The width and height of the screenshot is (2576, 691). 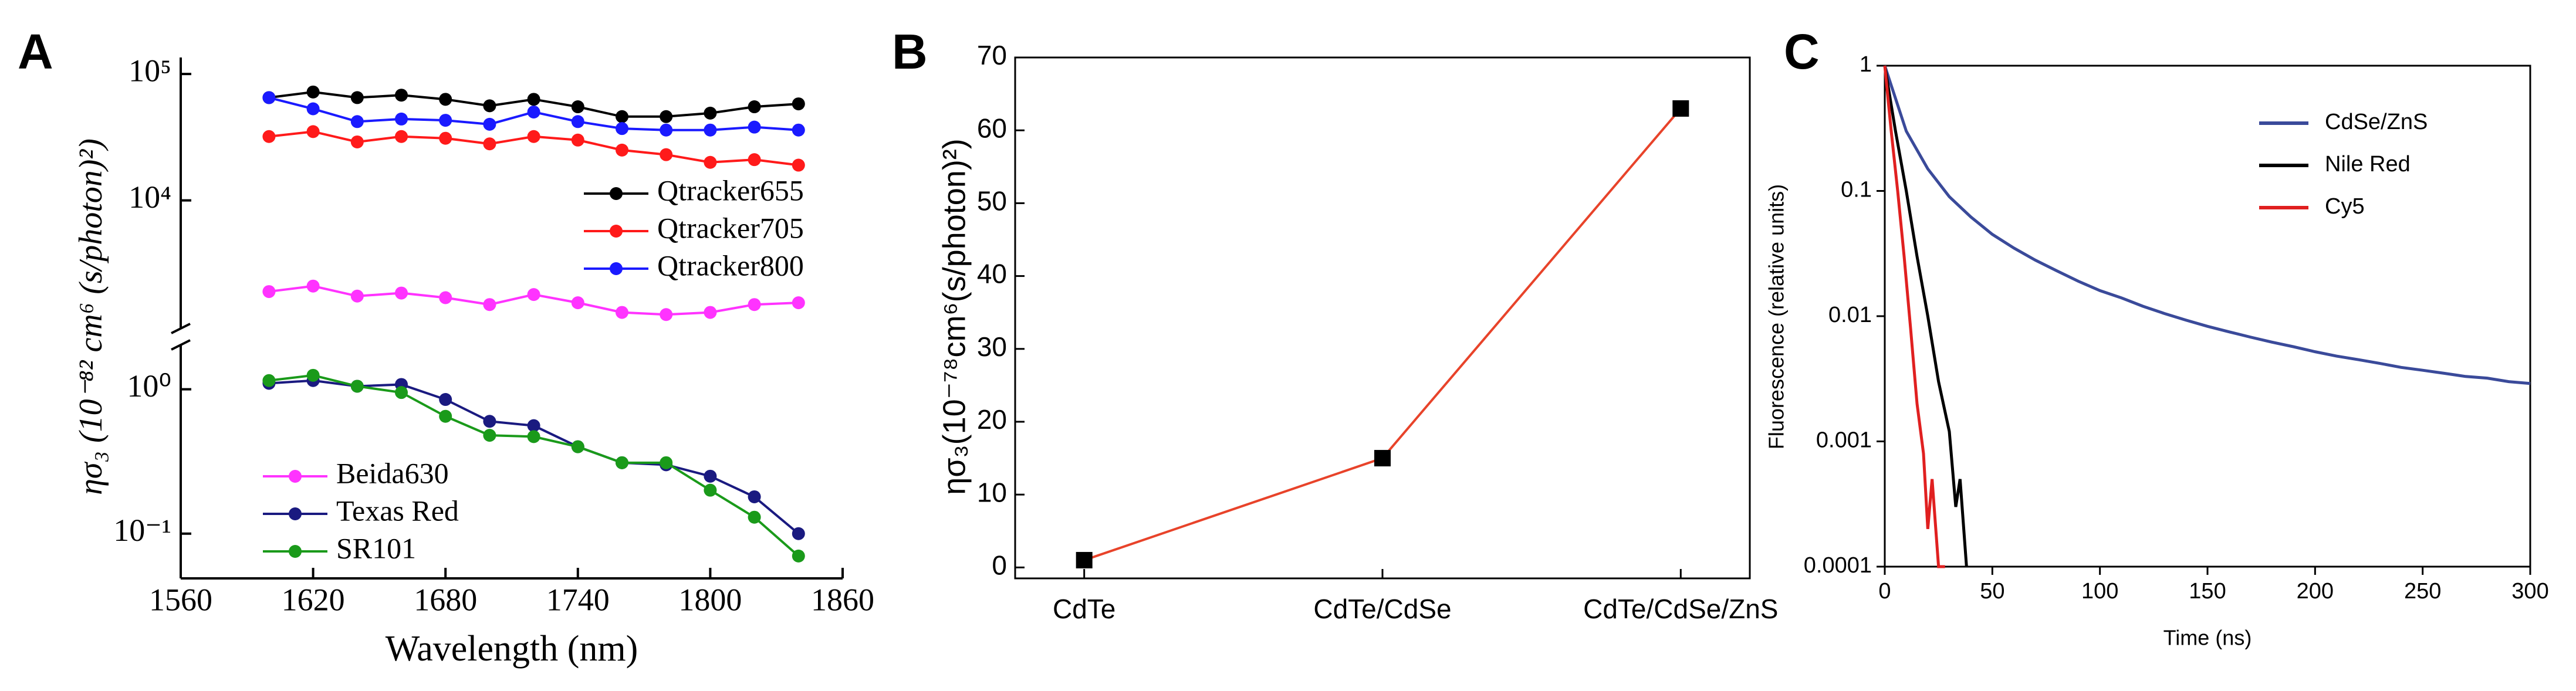 What do you see at coordinates (2422, 592) in the screenshot?
I see `x-tick-label: 250` at bounding box center [2422, 592].